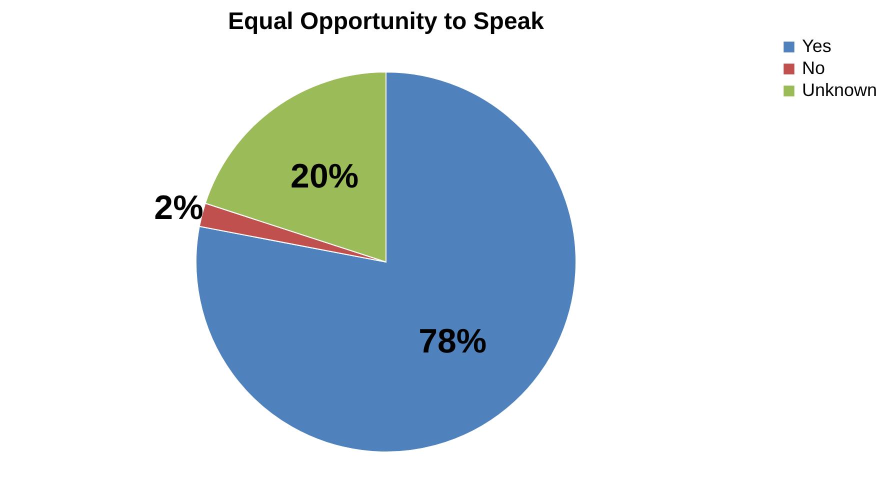 This screenshot has height=496, width=888. What do you see at coordinates (324, 176) in the screenshot?
I see `data-label: 20%` at bounding box center [324, 176].